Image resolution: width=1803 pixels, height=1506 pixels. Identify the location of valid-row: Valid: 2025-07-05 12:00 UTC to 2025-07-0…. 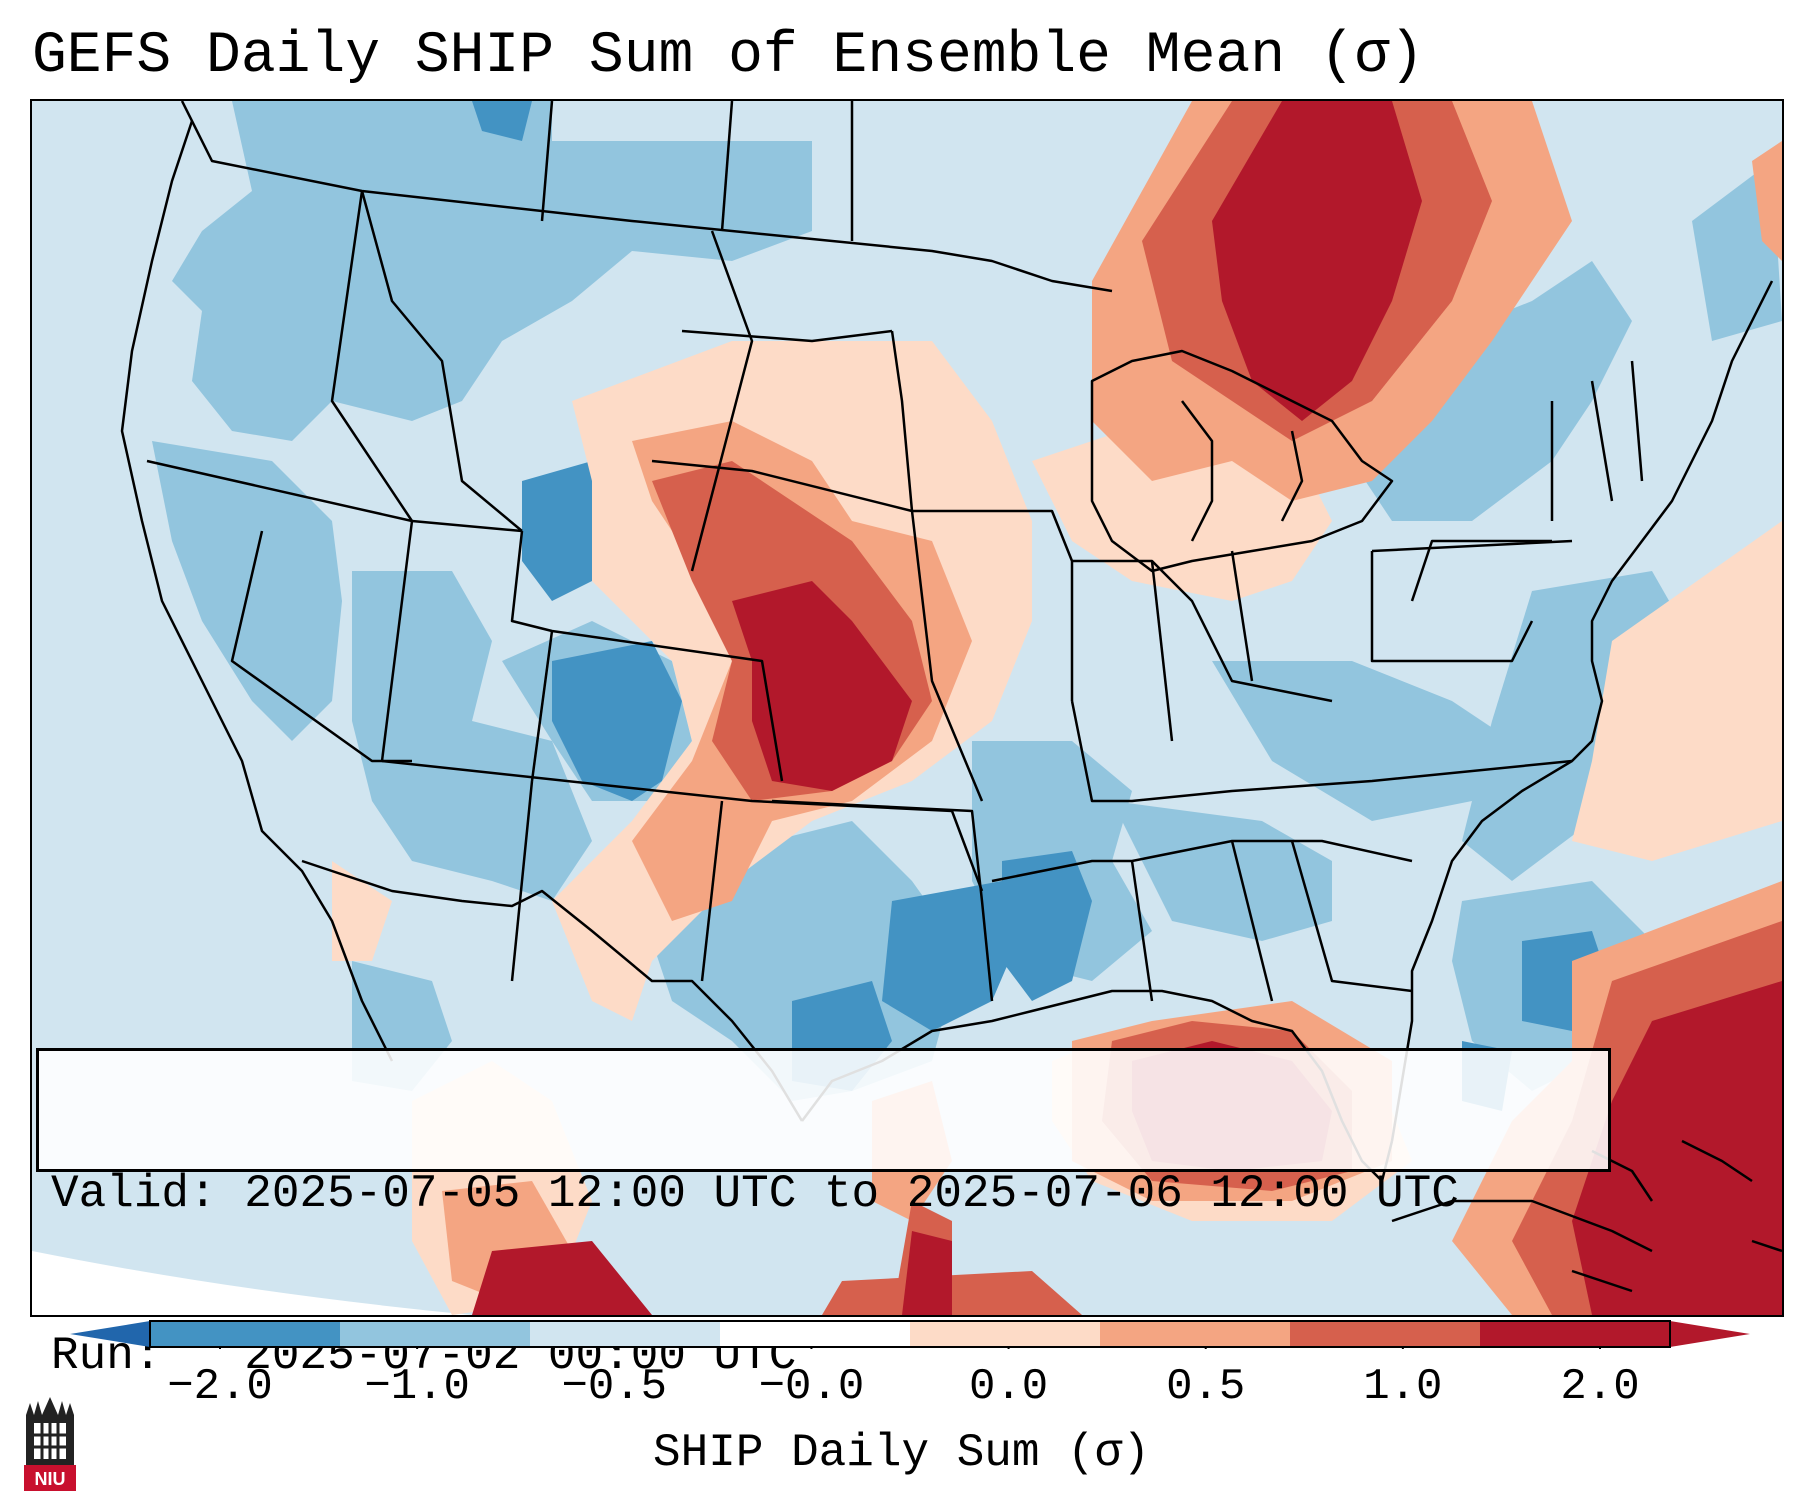
(823, 1194).